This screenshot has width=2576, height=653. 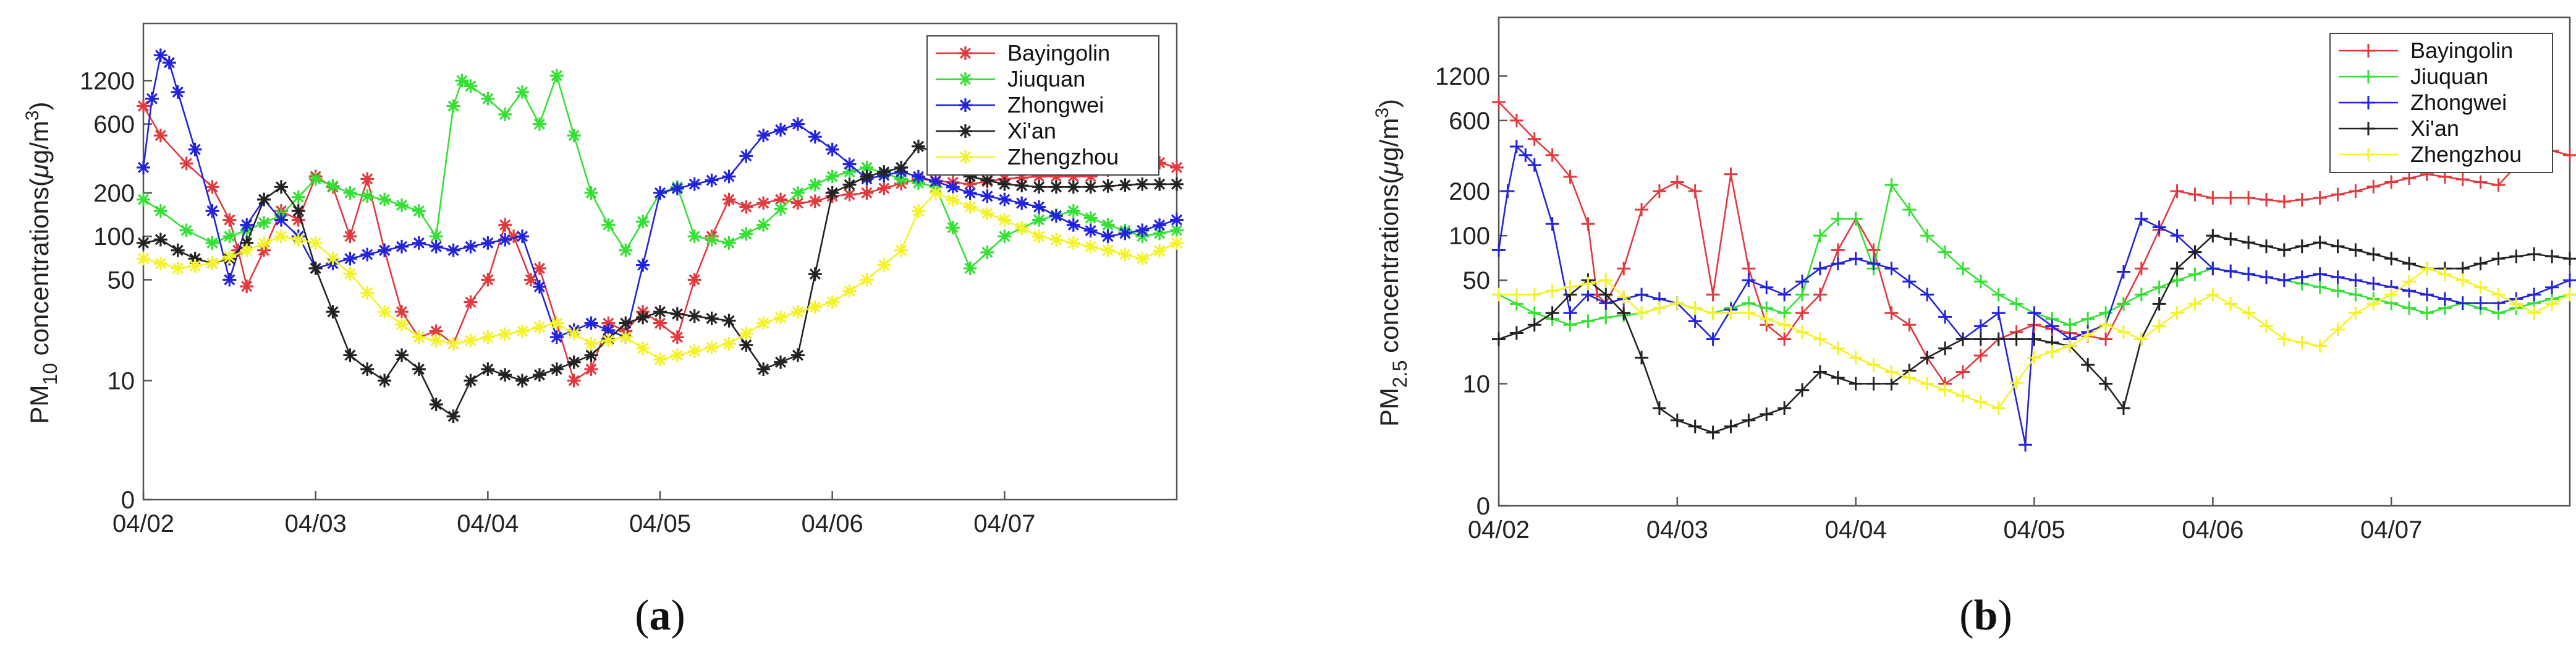 I want to click on legend-label: Jiuquan, so click(x=2449, y=77).